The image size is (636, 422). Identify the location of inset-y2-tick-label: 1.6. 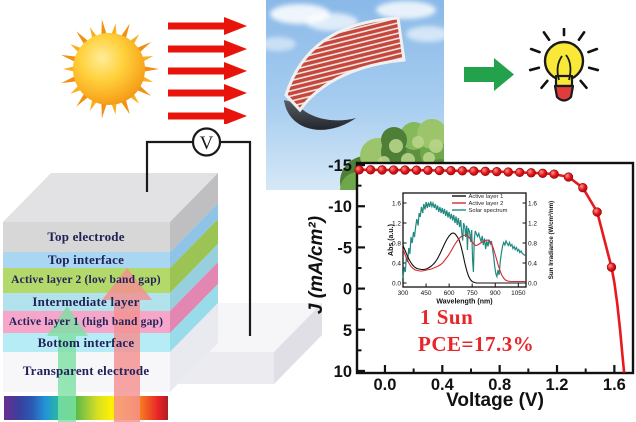
(532, 203).